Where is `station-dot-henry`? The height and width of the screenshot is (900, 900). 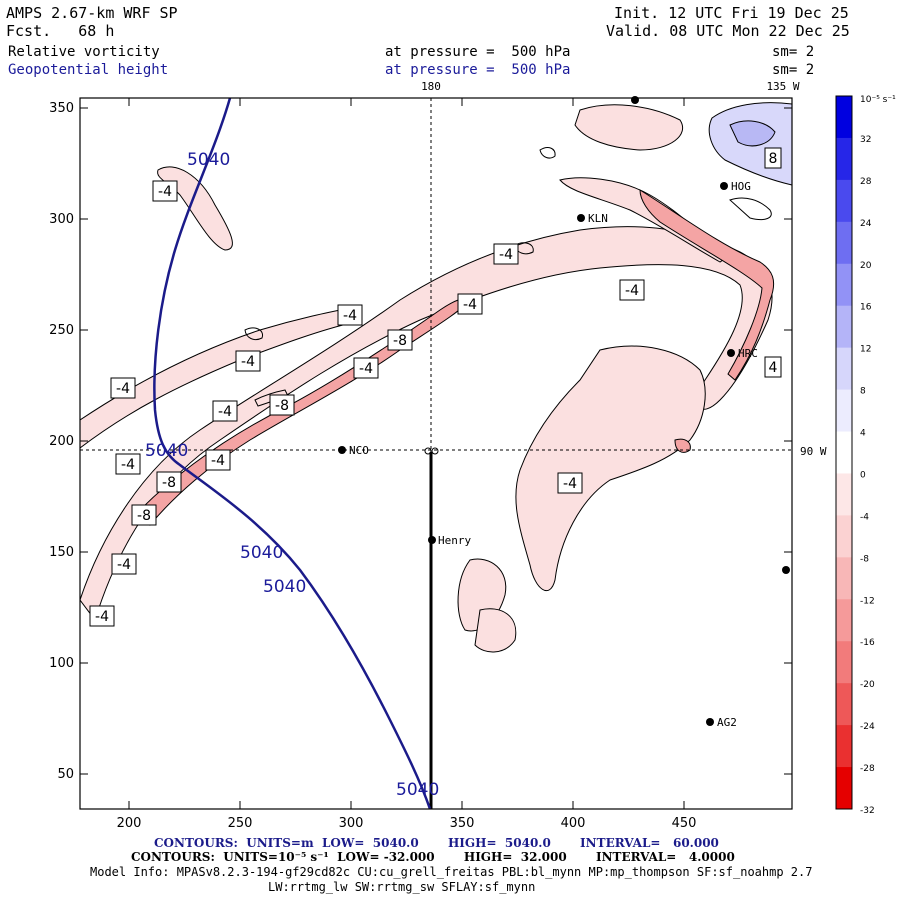 station-dot-henry is located at coordinates (432, 540).